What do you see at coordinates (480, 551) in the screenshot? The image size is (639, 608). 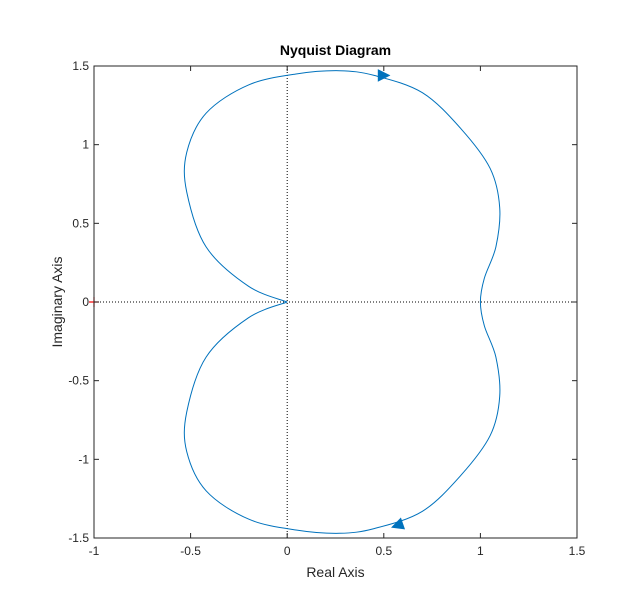 I see `x-tick-label: 1` at bounding box center [480, 551].